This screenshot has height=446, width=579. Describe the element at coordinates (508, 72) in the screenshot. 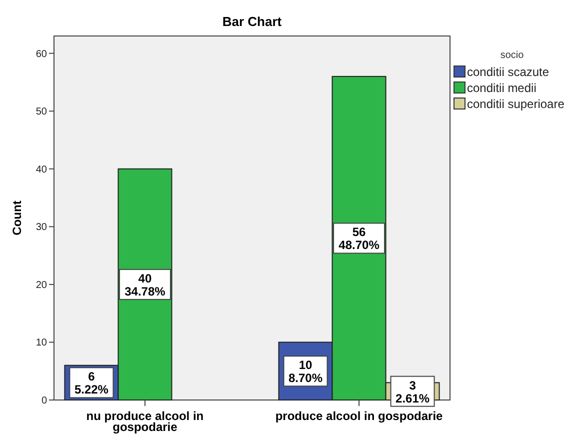

I see `legend-label: conditii scazute` at that location.